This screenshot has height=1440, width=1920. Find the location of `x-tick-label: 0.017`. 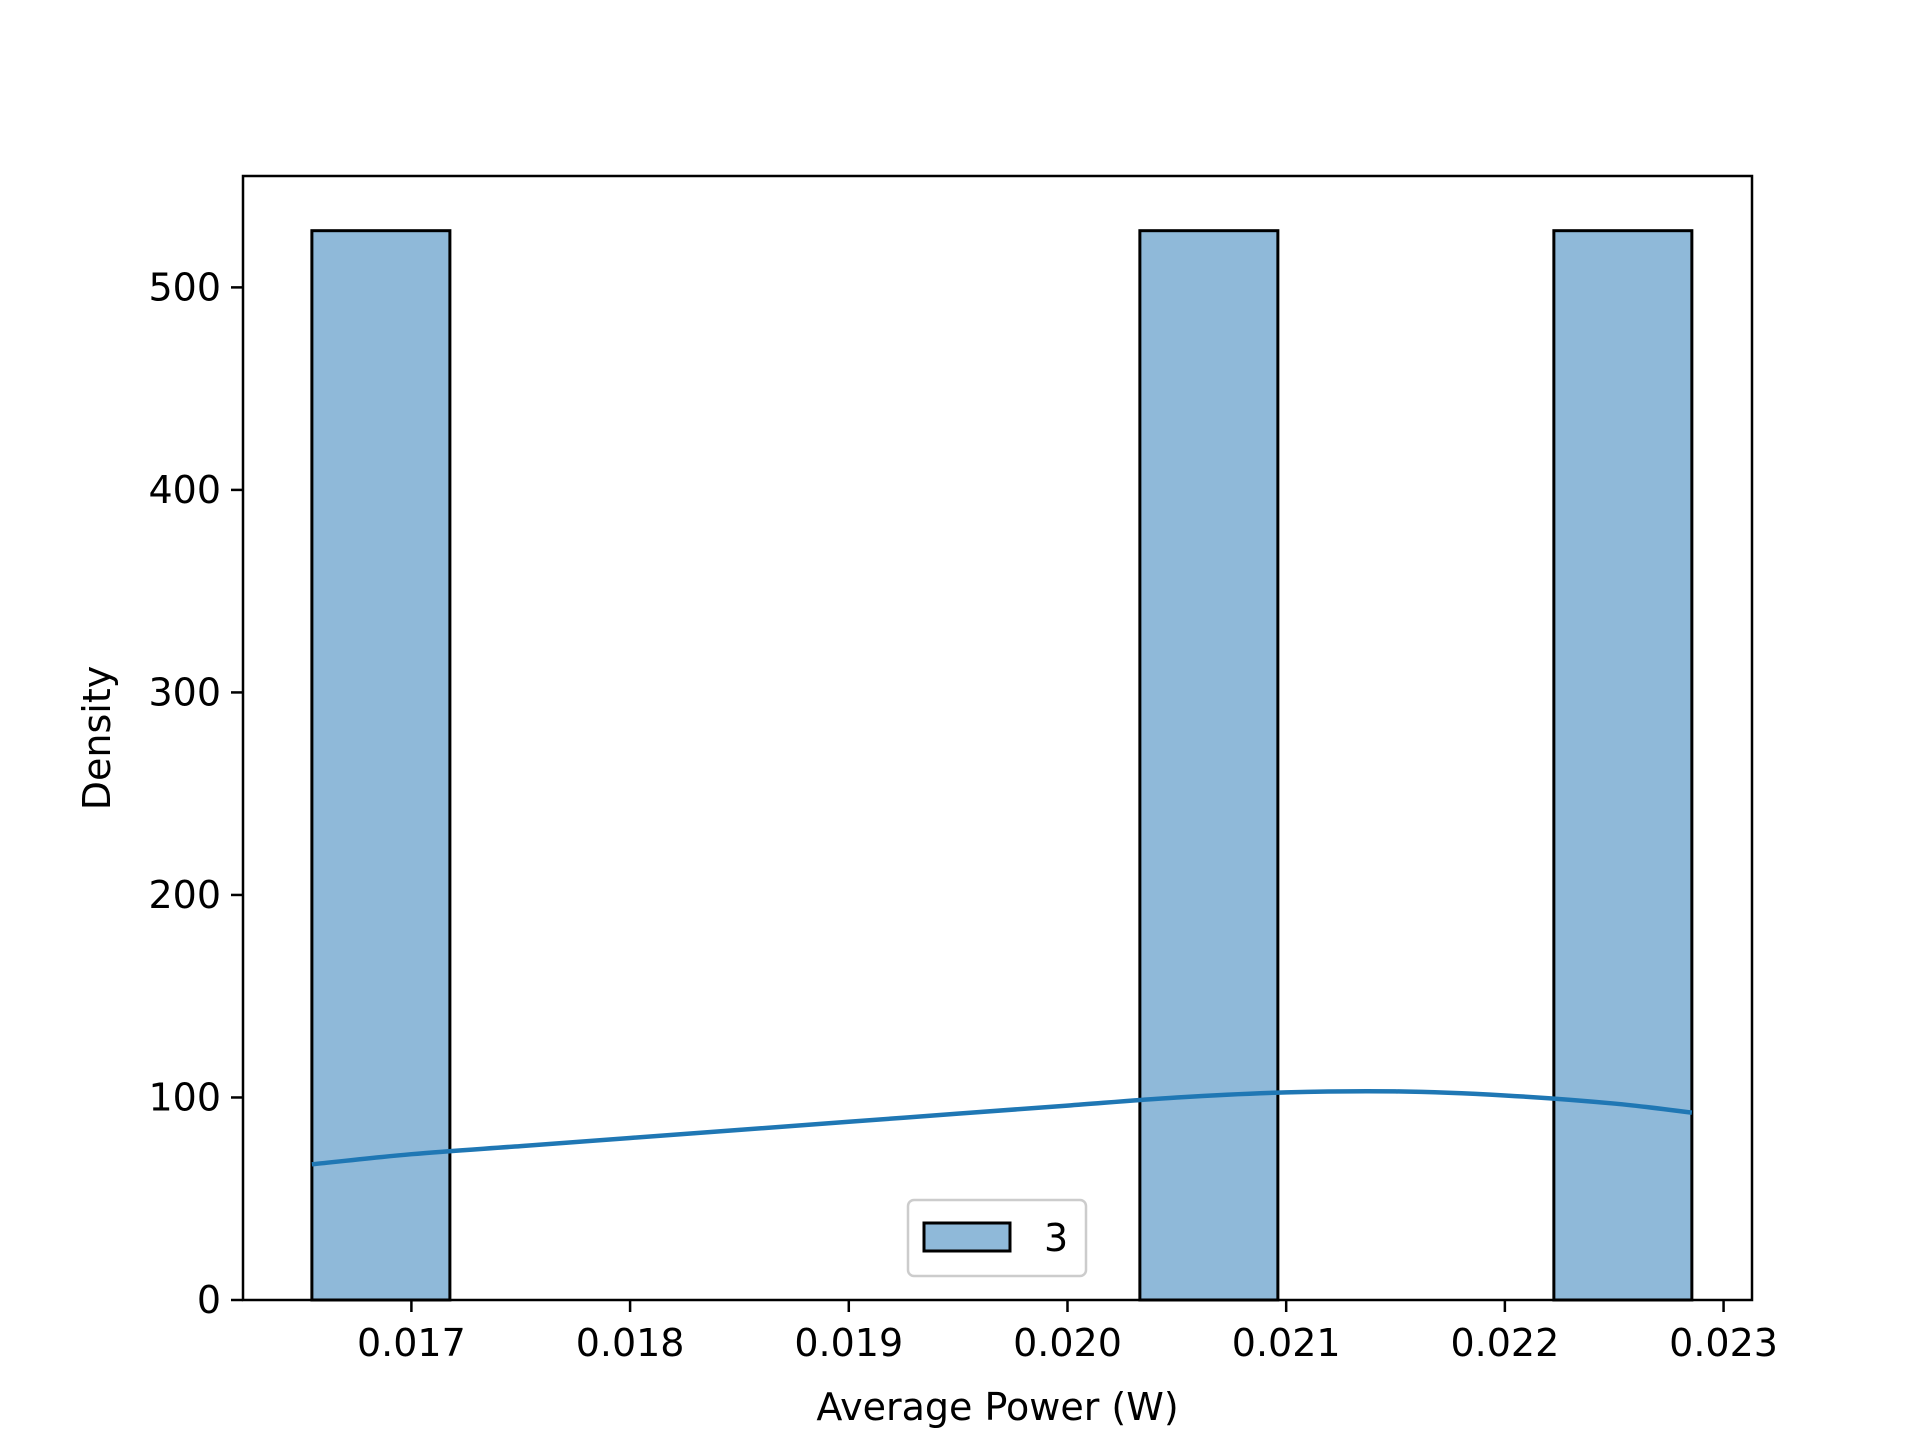

x-tick-label: 0.017 is located at coordinates (411, 1343).